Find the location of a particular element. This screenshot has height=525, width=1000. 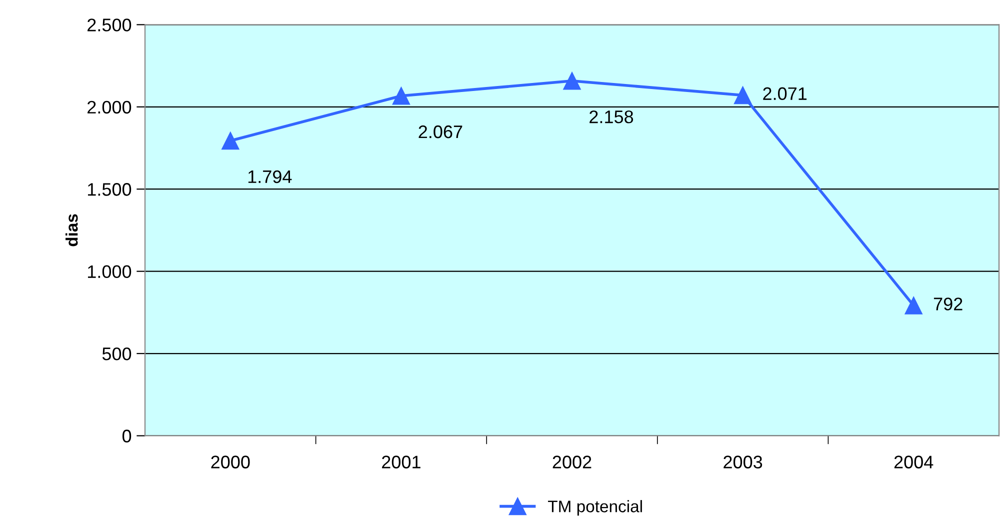

y-tick-label: 1.000 is located at coordinates (110, 271).